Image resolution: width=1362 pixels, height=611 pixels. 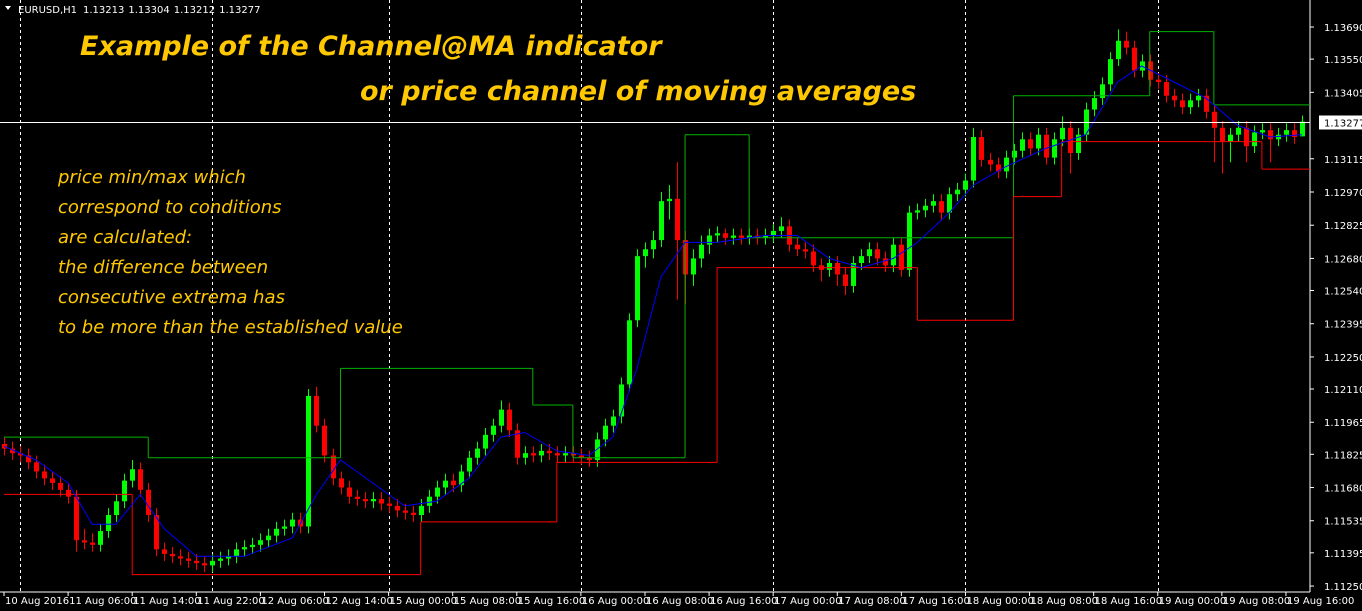 I want to click on y-tick-label: 1.11680, so click(x=1343, y=489).